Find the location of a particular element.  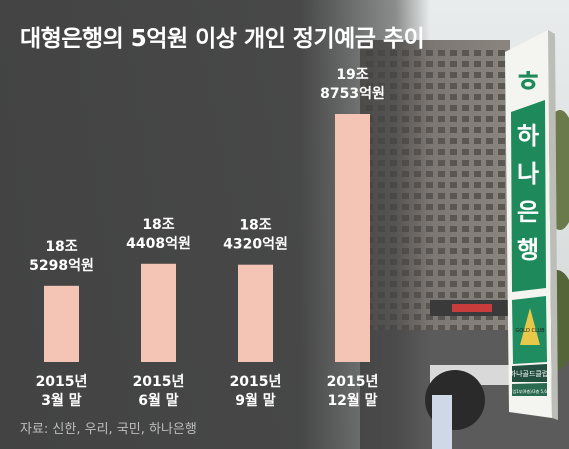

hana-logo-glyph: ㅎ is located at coordinates (528, 82).